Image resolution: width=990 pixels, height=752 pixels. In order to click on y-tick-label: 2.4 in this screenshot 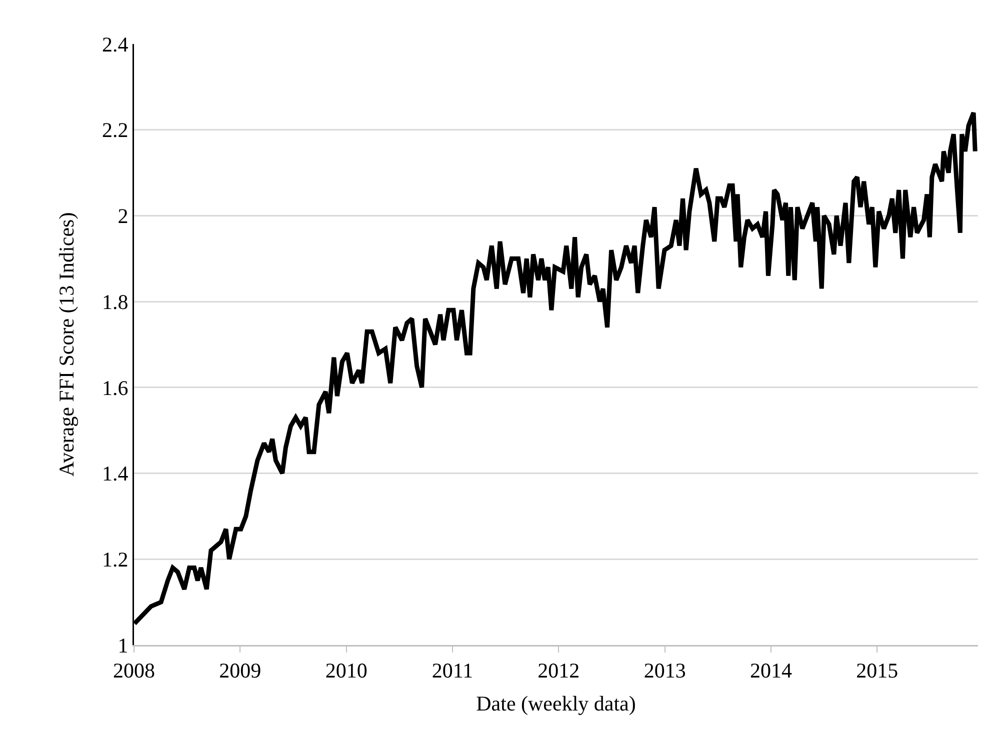, I will do `click(115, 44)`.